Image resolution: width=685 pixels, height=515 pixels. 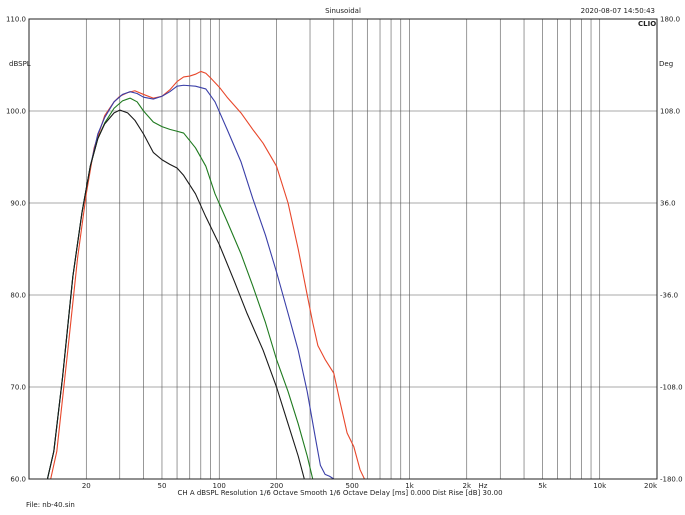 What do you see at coordinates (86, 486) in the screenshot?
I see `x-tick-label: 20` at bounding box center [86, 486].